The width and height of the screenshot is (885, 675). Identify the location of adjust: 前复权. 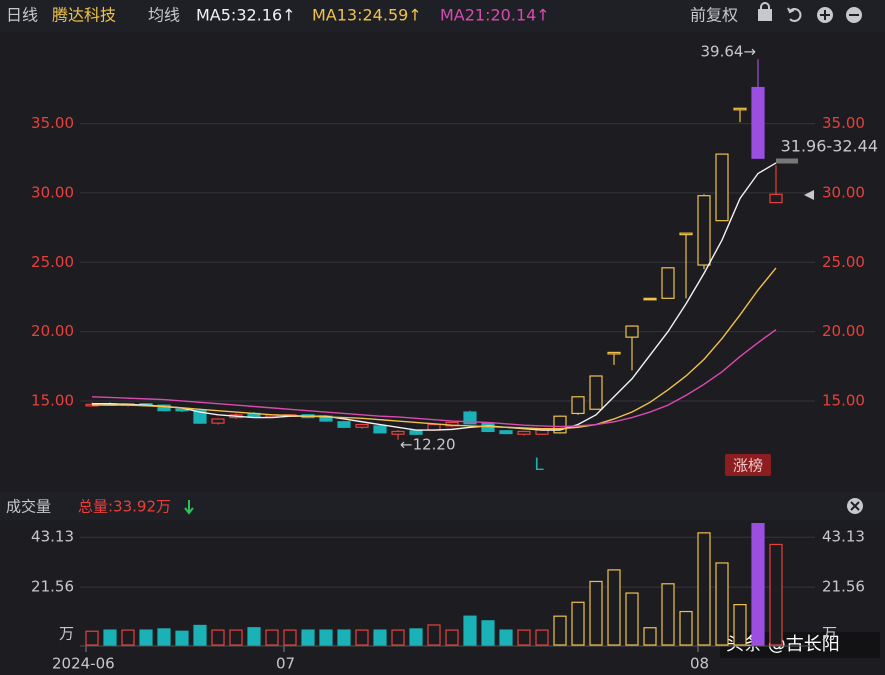
(714, 15).